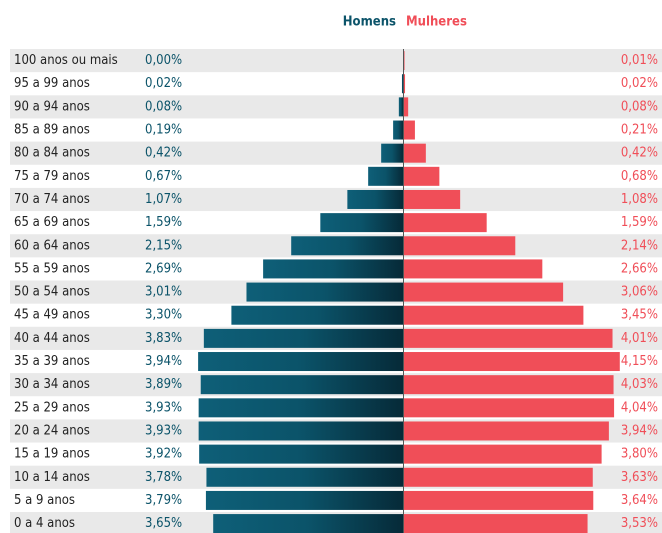 Image resolution: width=662 pixels, height=533 pixels. What do you see at coordinates (639, 454) in the screenshot?
I see `value-label: 3,80%` at bounding box center [639, 454].